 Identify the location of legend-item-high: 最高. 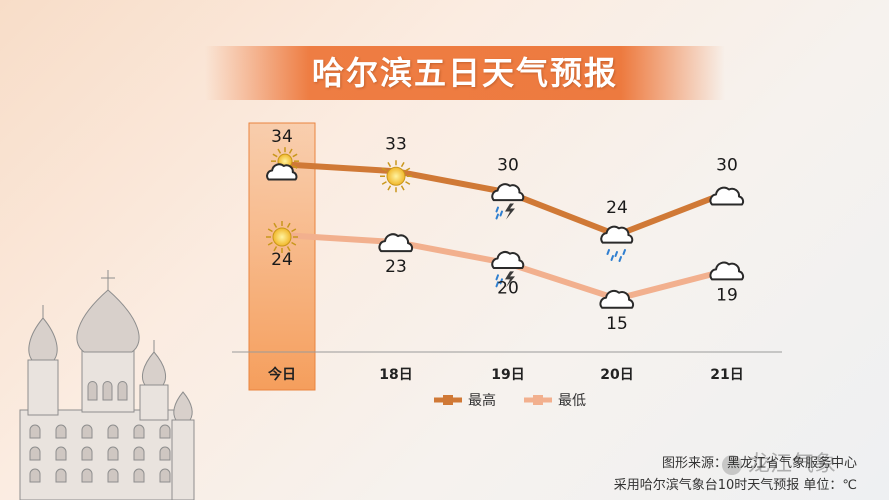
(465, 400).